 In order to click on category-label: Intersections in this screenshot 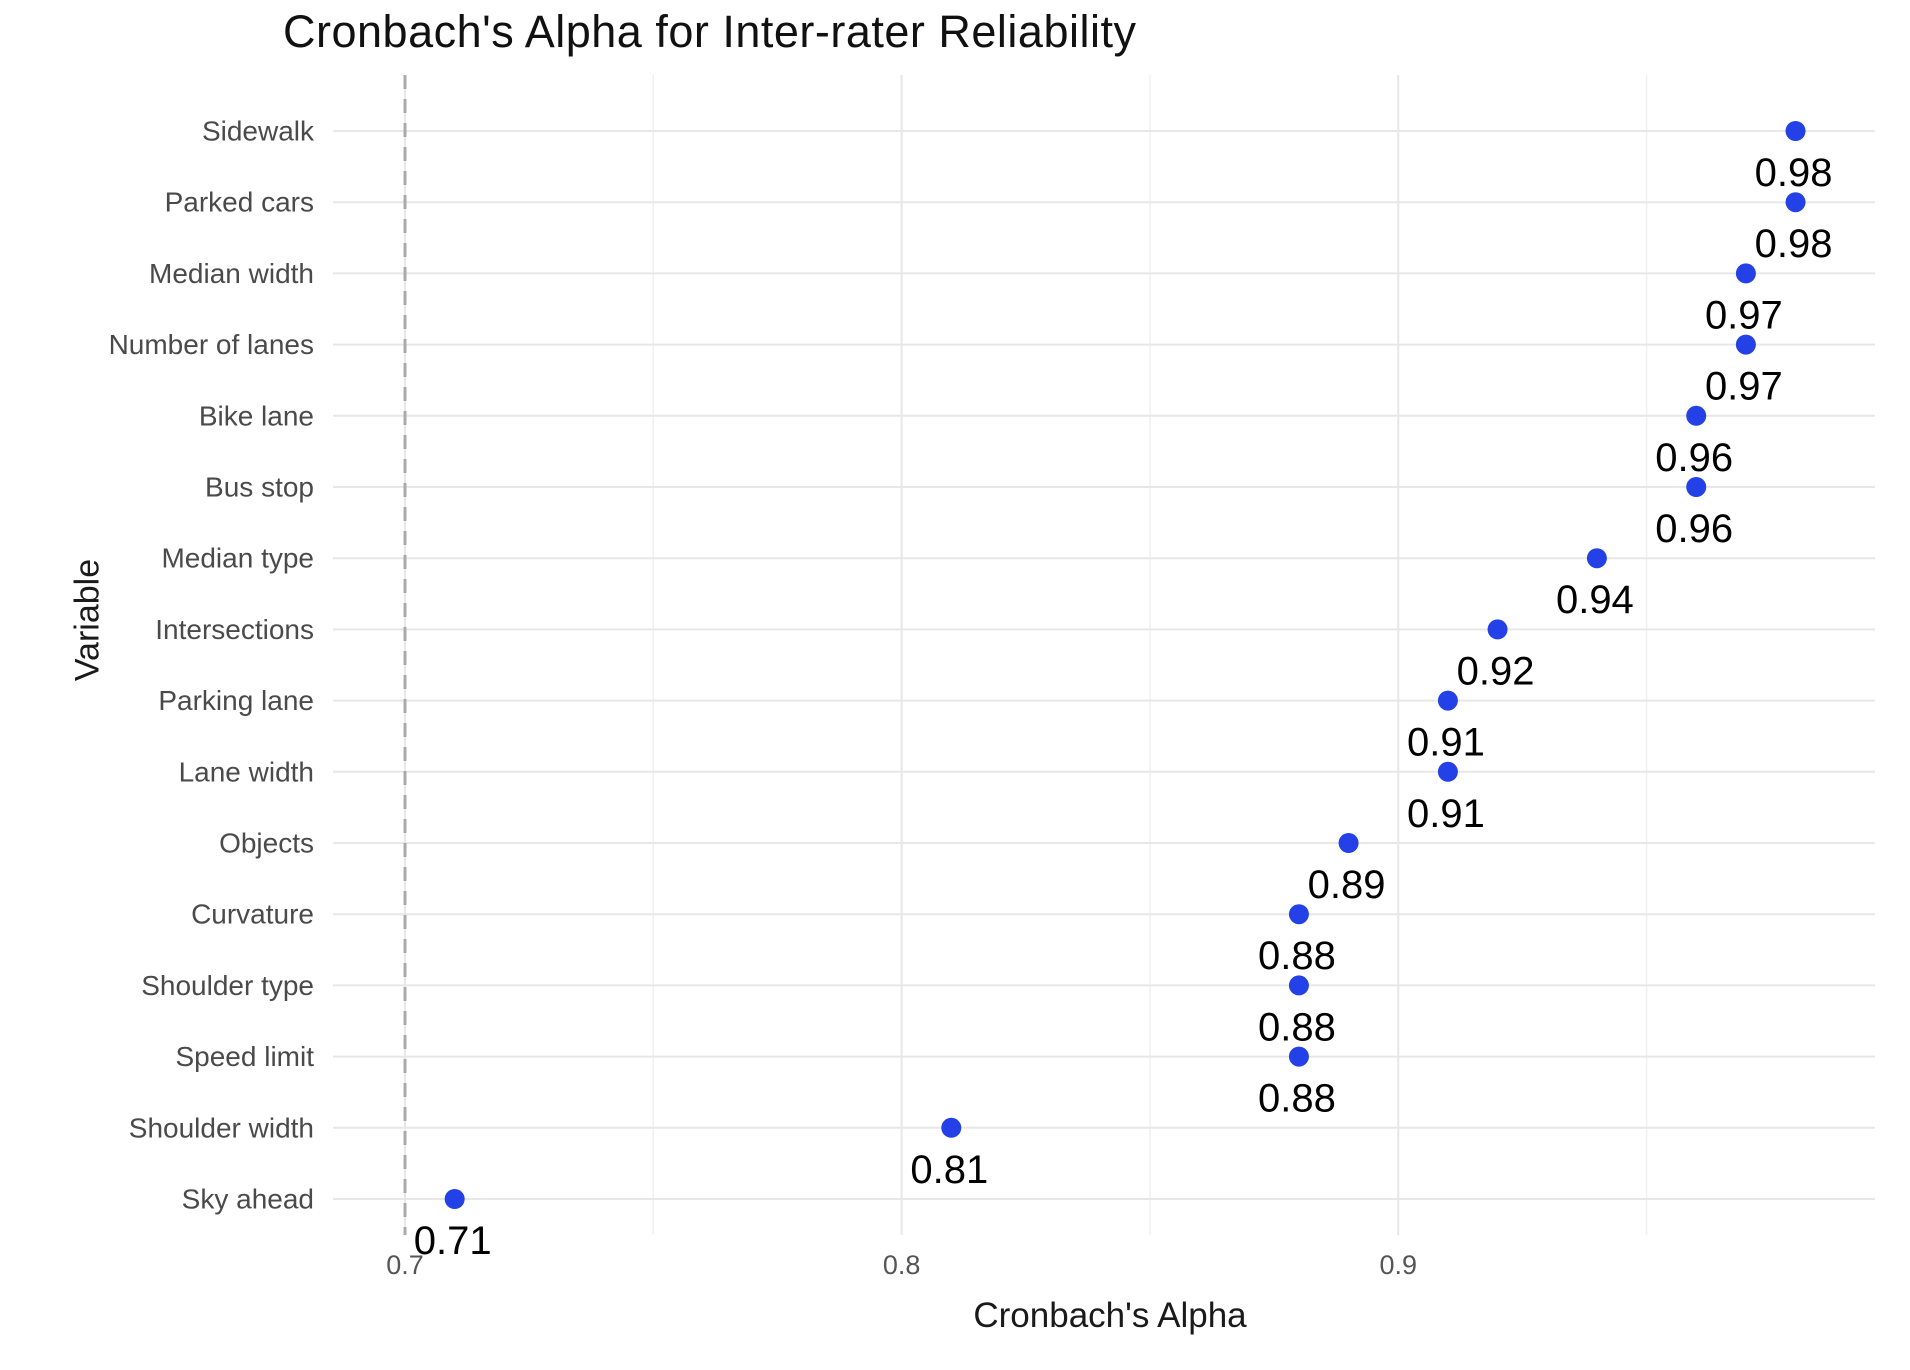, I will do `click(234, 629)`.